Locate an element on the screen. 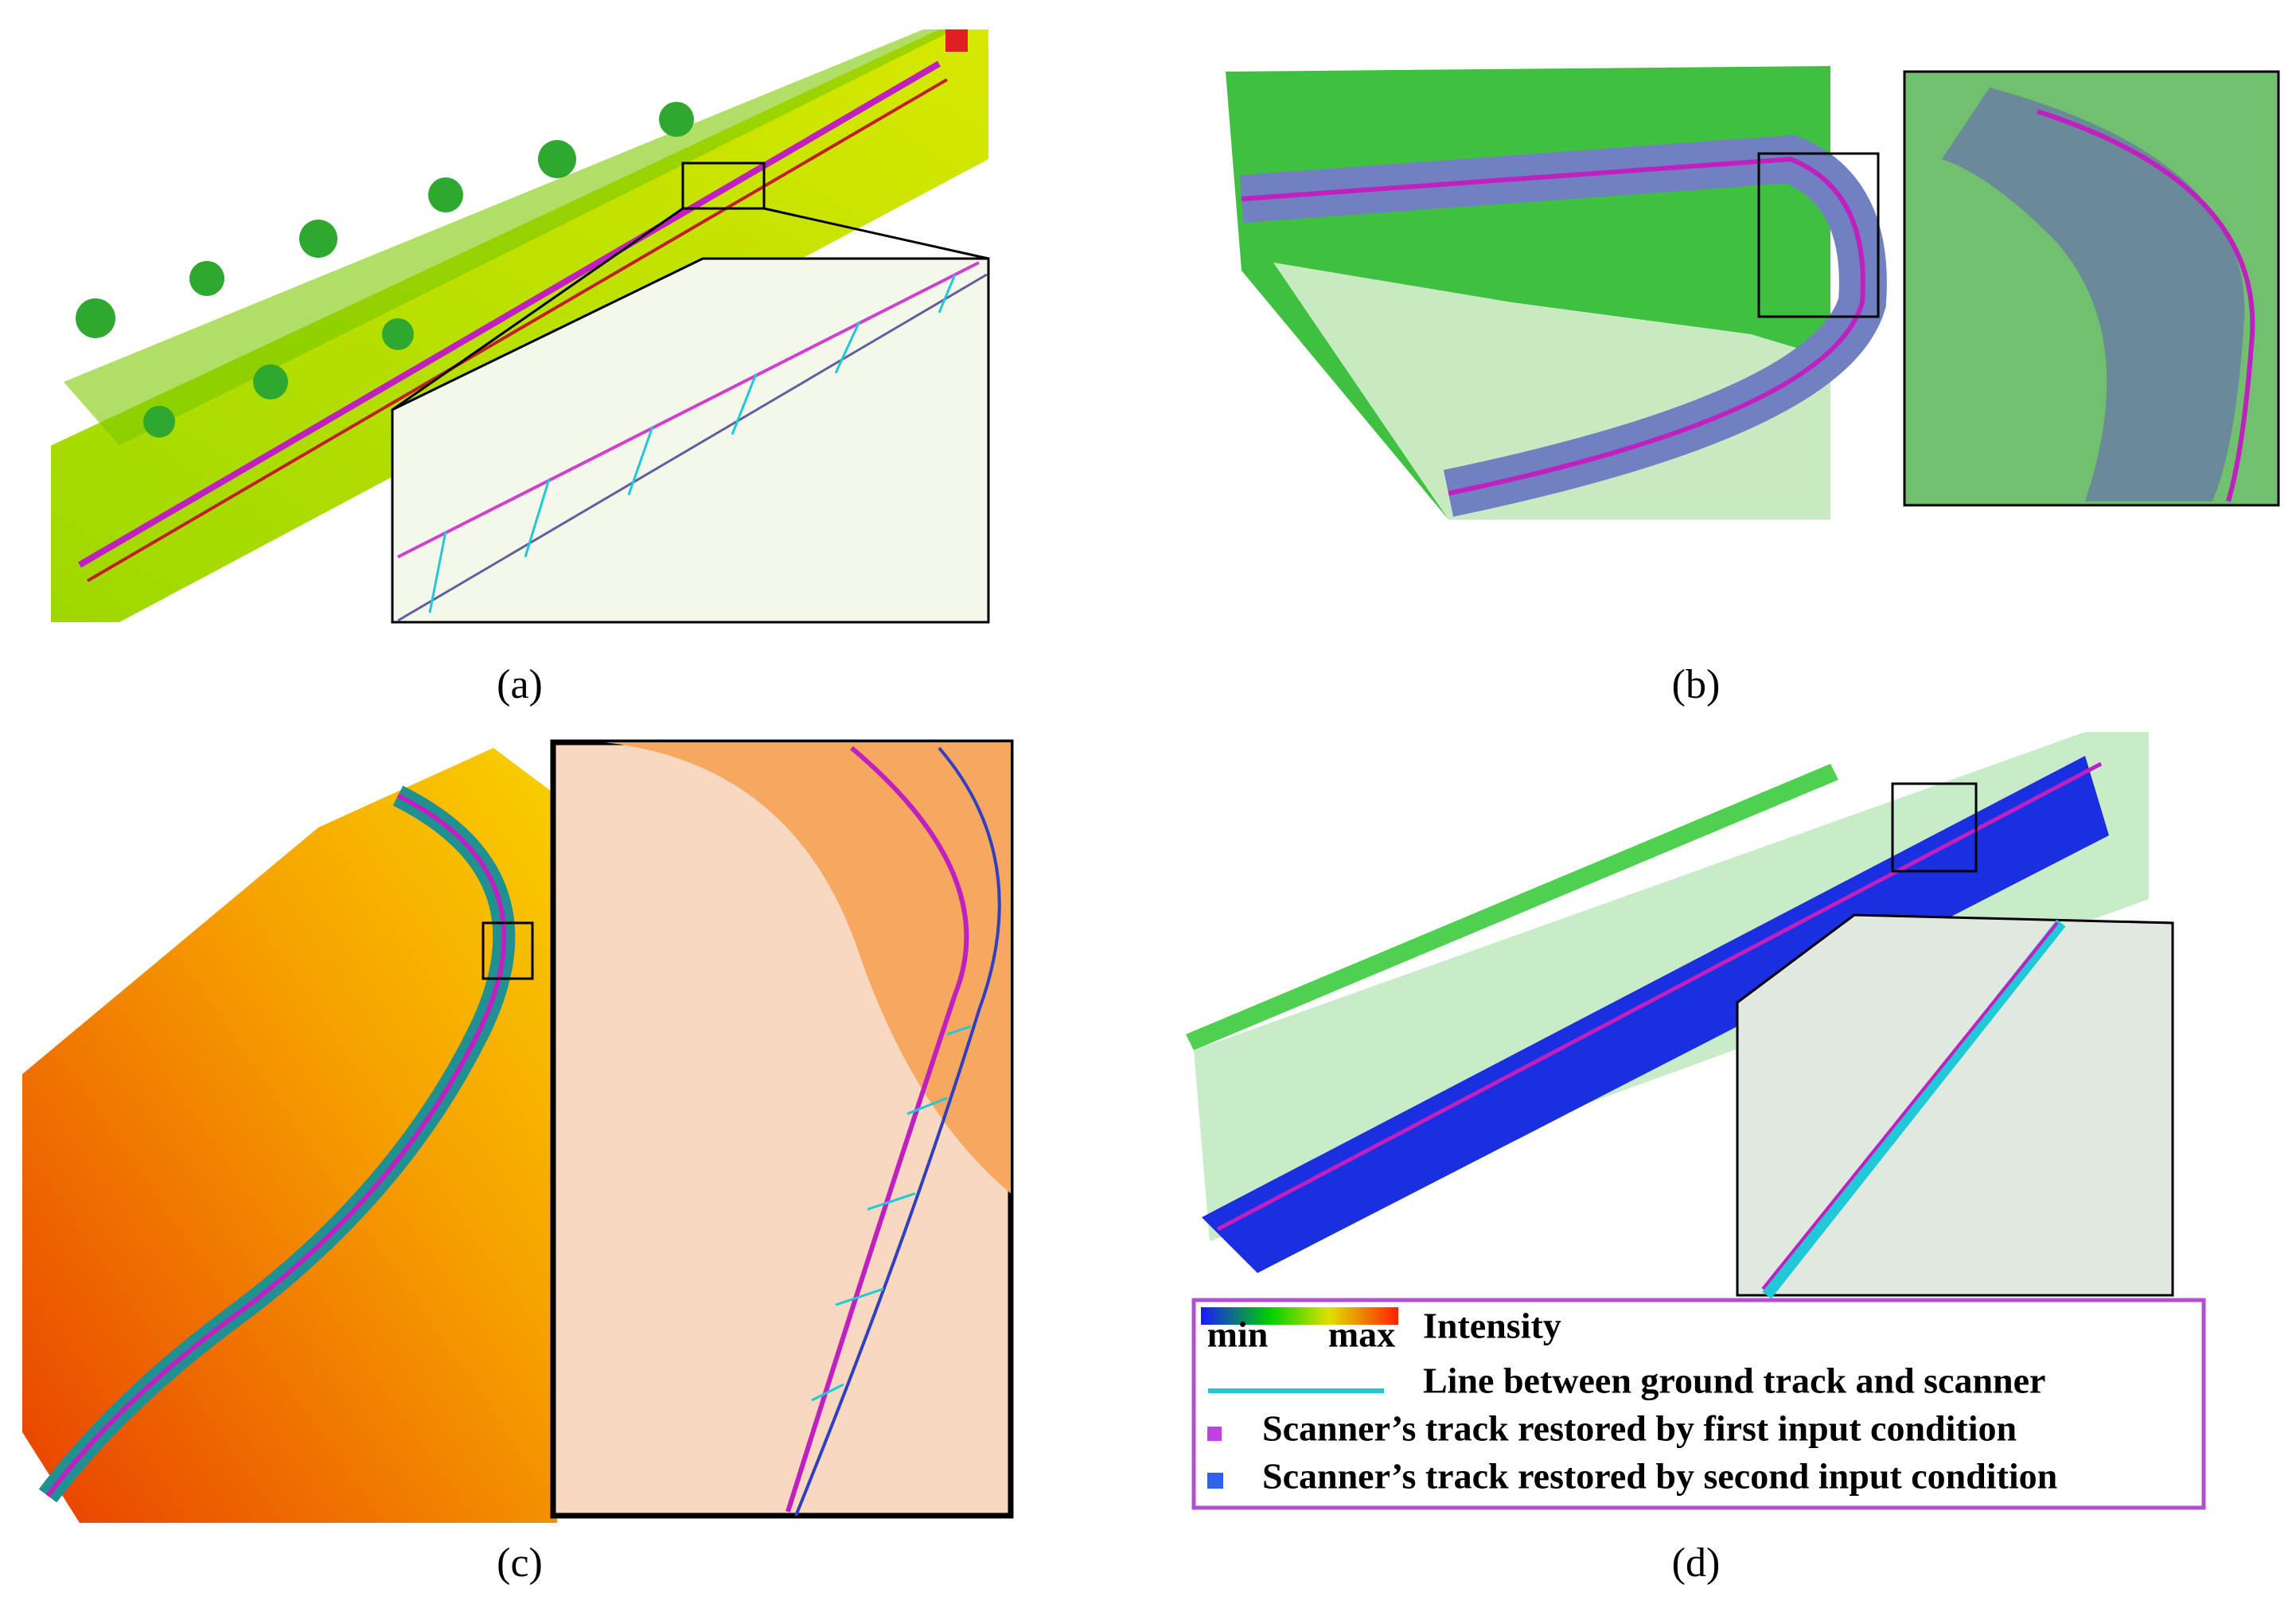 This screenshot has width=2296, height=1604. caption: (d) is located at coordinates (1697, 1563).